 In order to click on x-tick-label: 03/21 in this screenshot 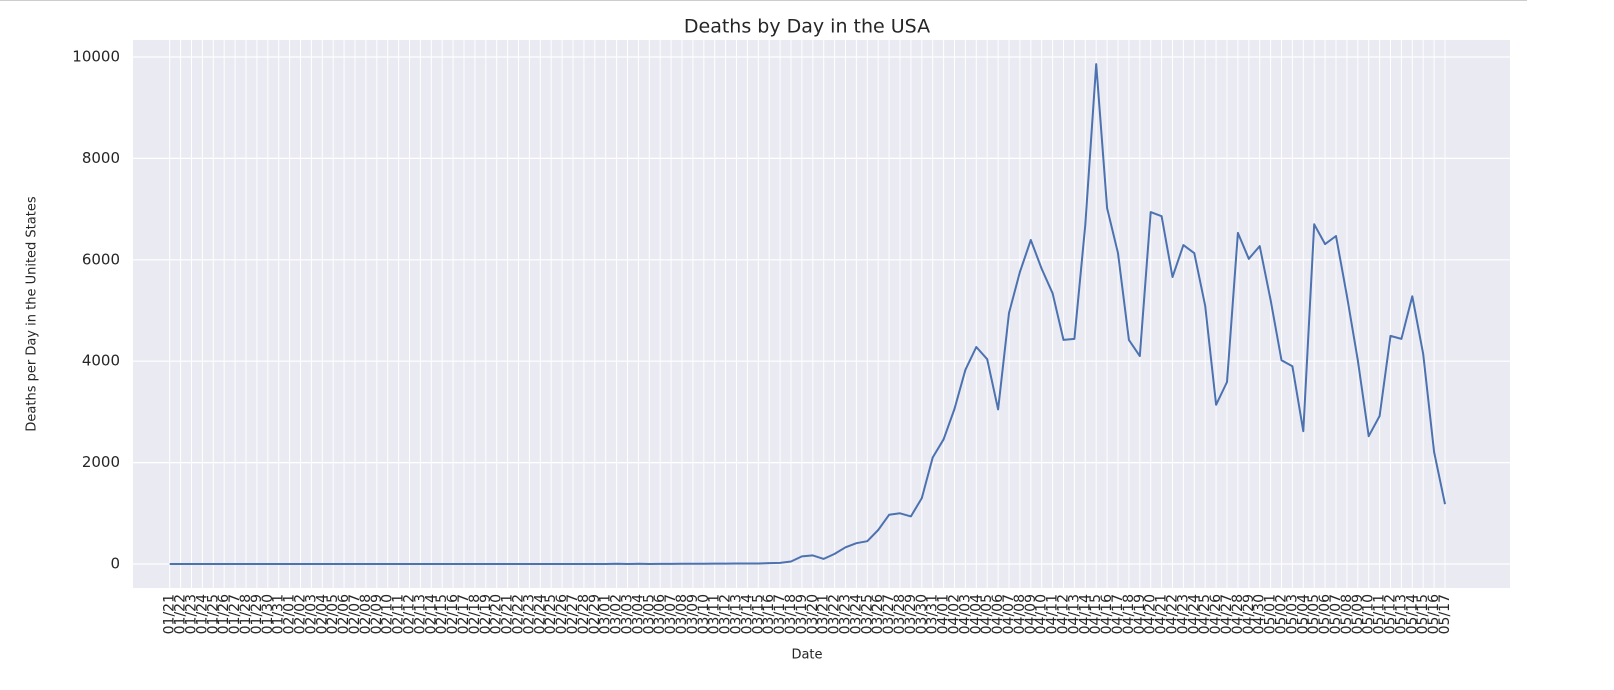, I will do `click(824, 614)`.